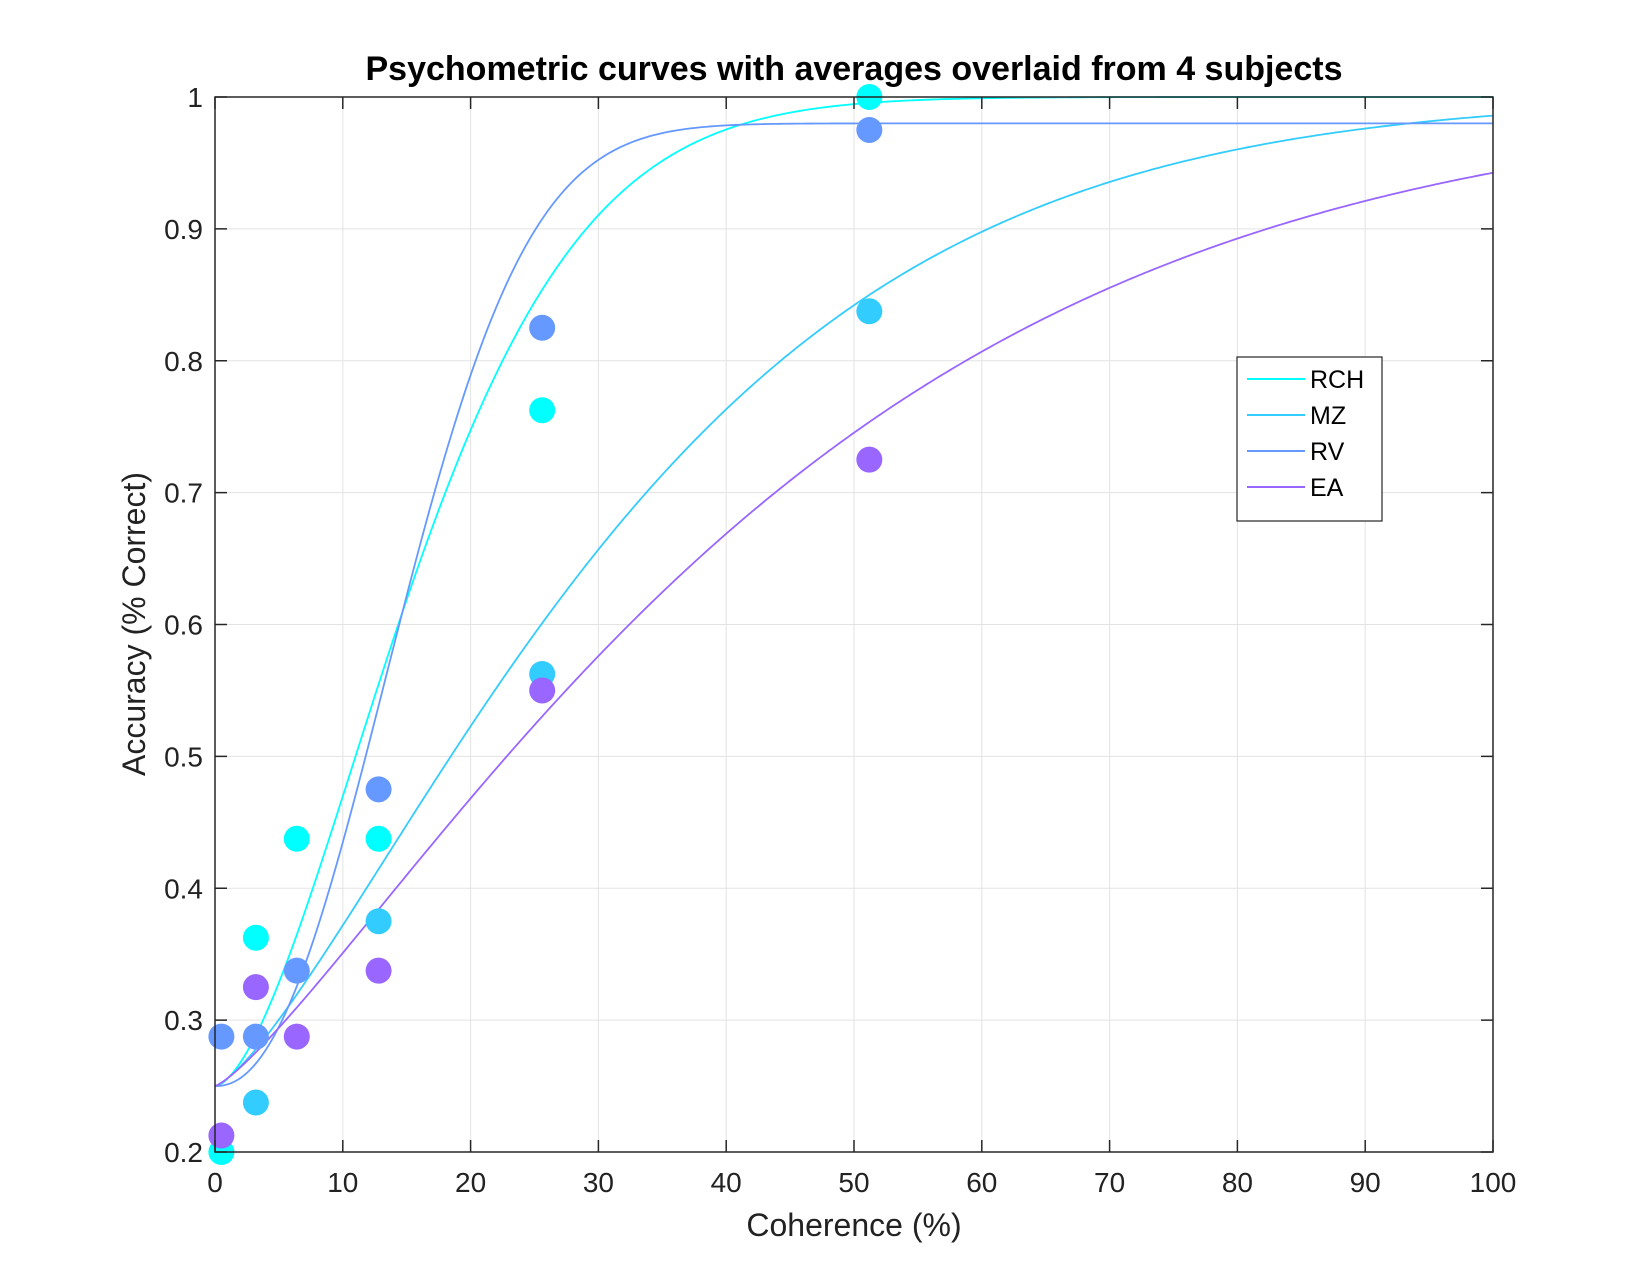 The height and width of the screenshot is (1280, 1630). Describe the element at coordinates (1237, 1182) in the screenshot. I see `x-tick-label: 80` at that location.